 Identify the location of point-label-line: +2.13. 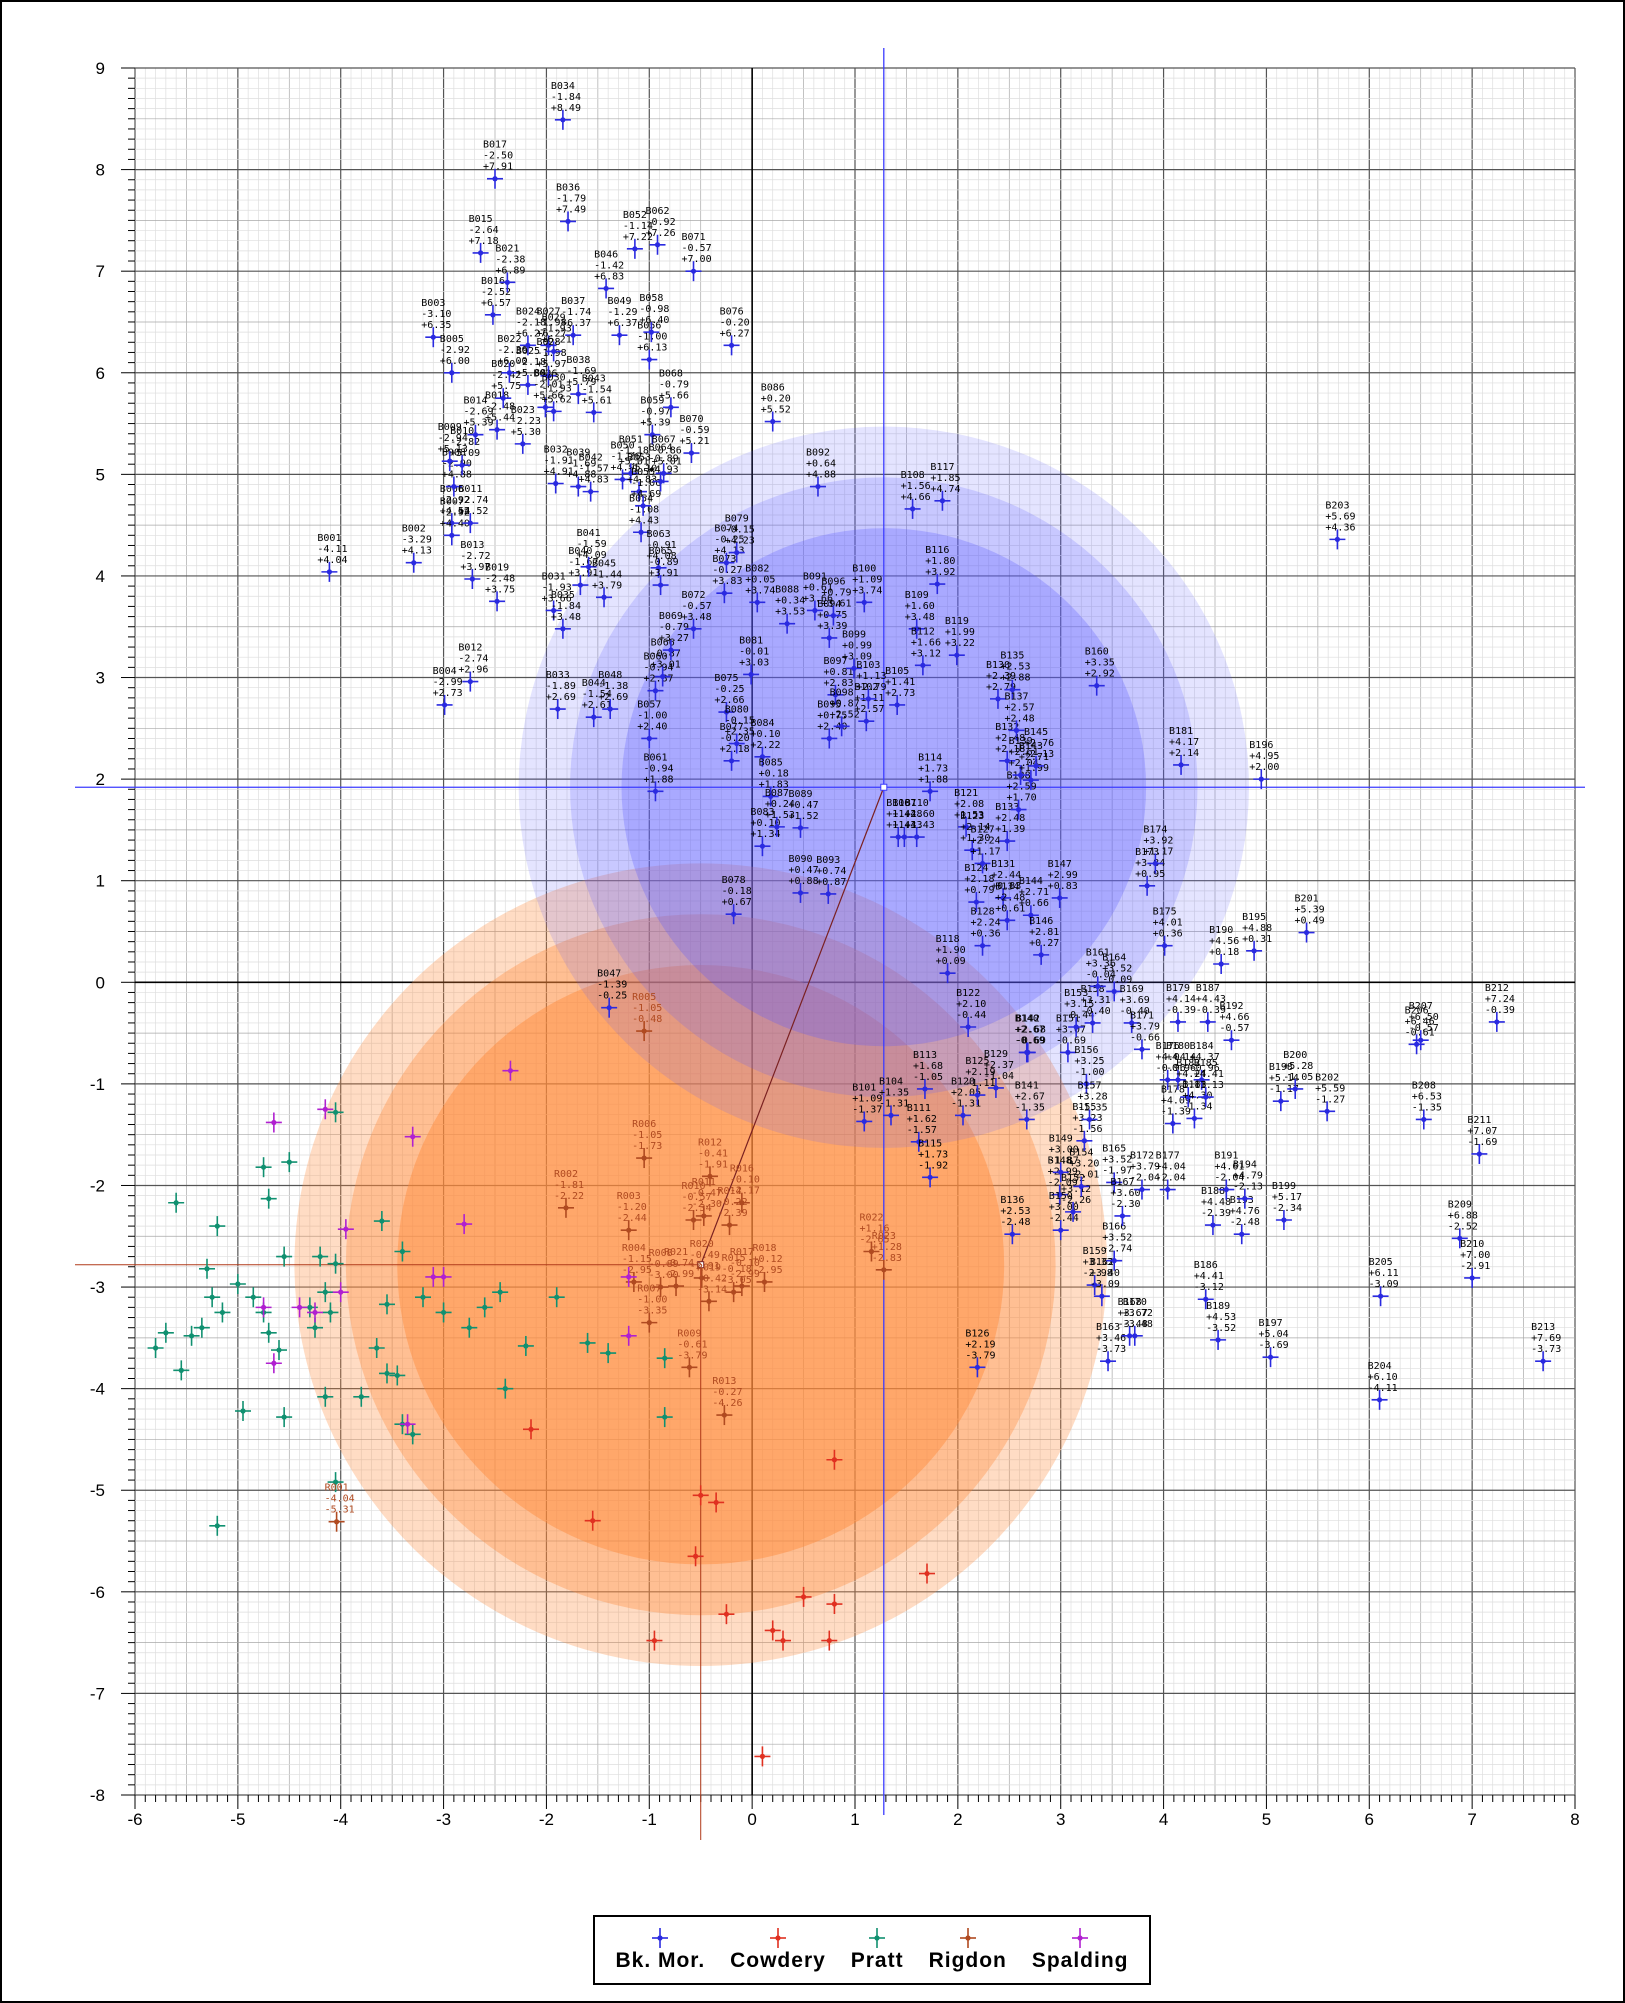
(1039, 754).